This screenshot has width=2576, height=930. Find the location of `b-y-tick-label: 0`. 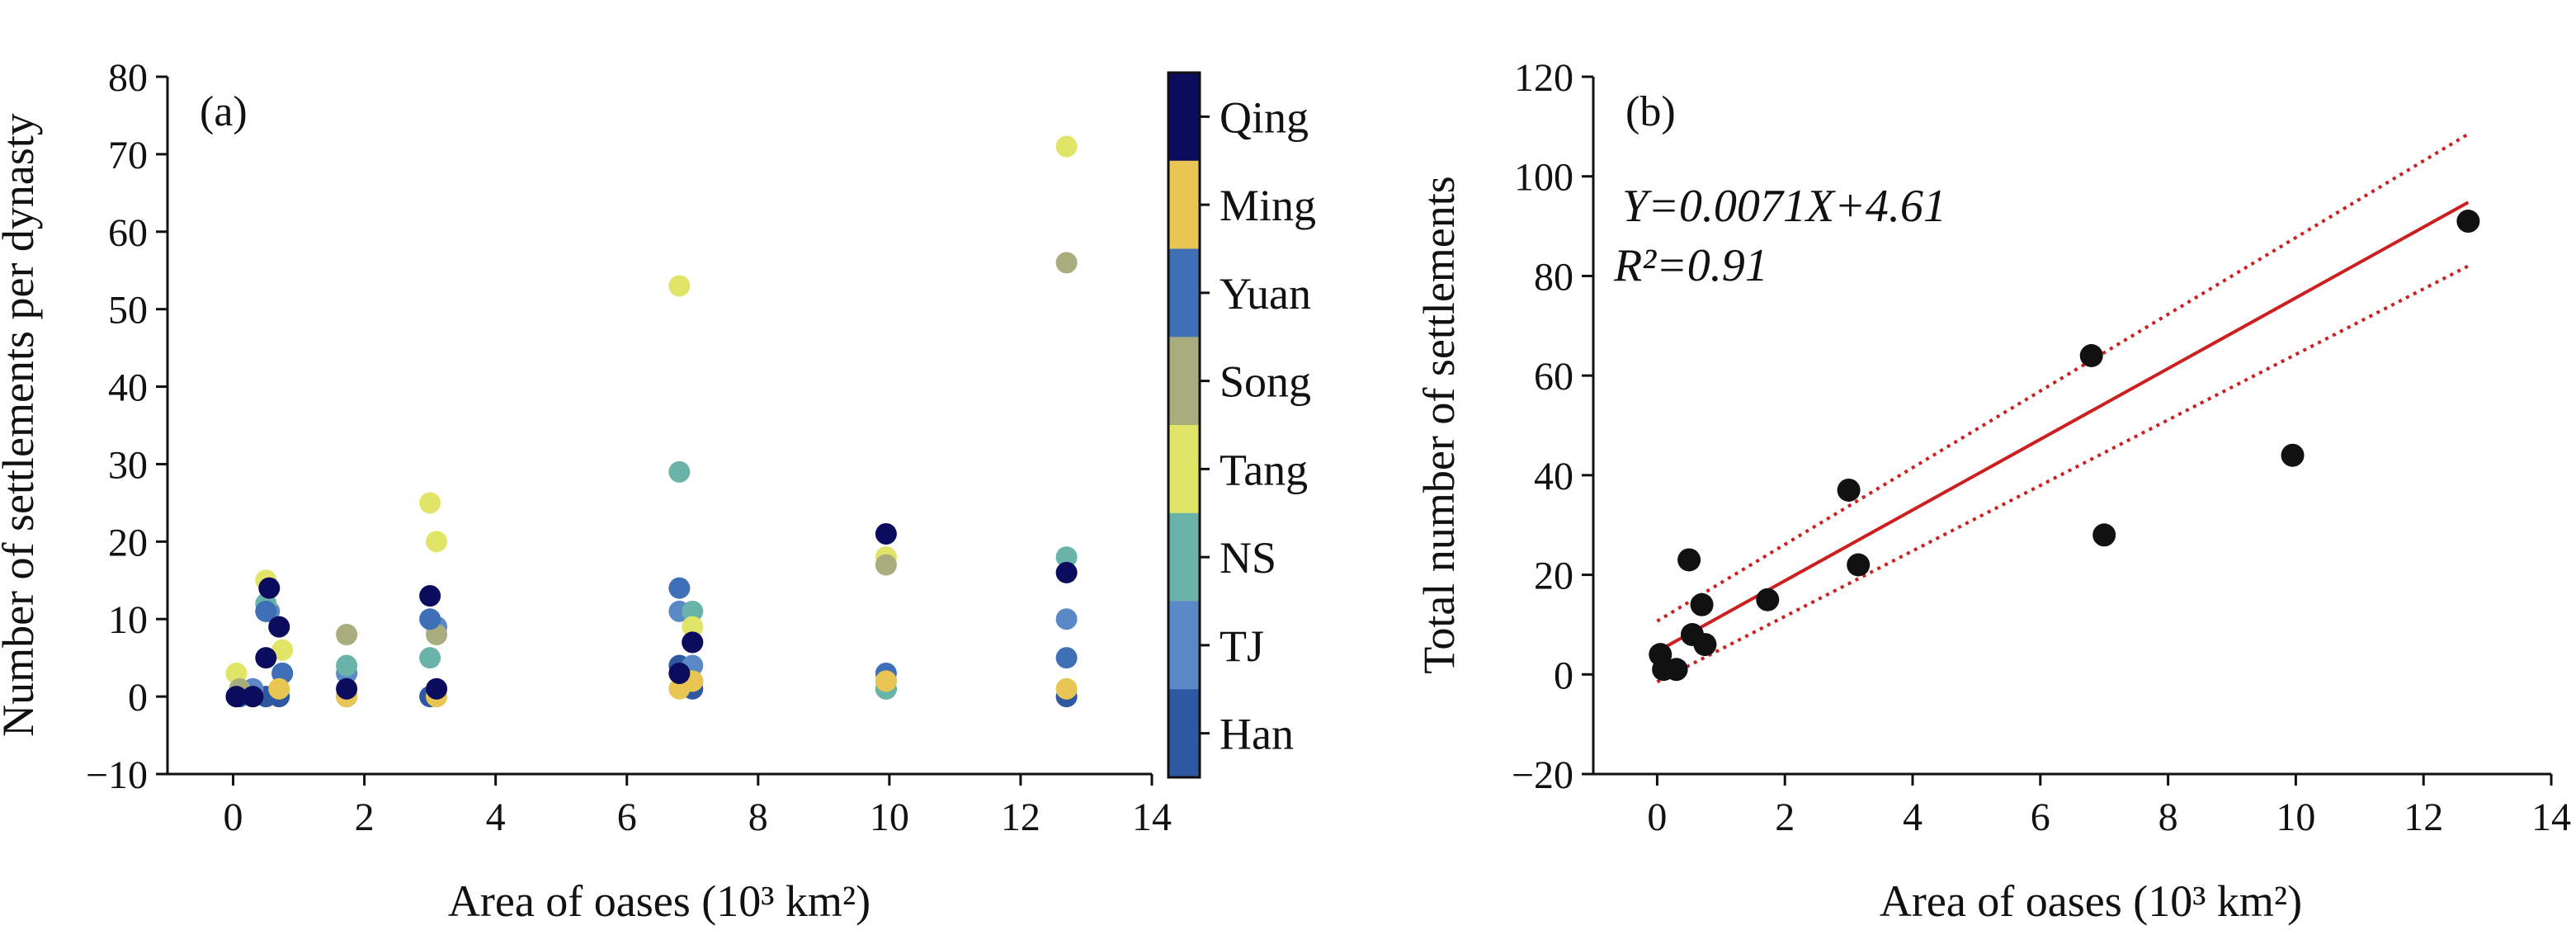

b-y-tick-label: 0 is located at coordinates (1563, 675).